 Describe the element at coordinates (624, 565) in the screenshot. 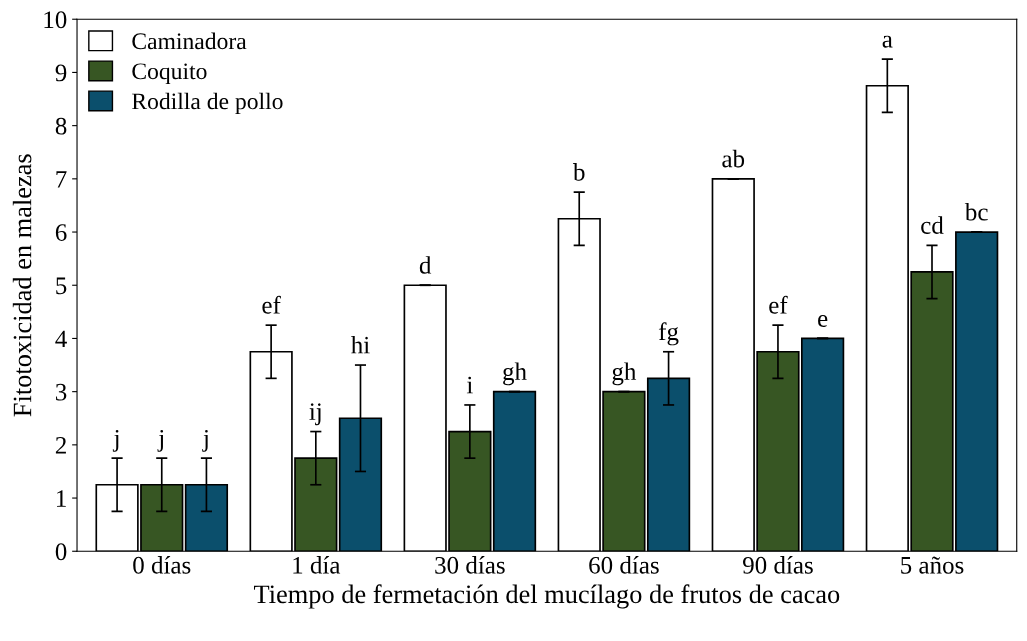

I see `x-tick-label: 60 días` at that location.